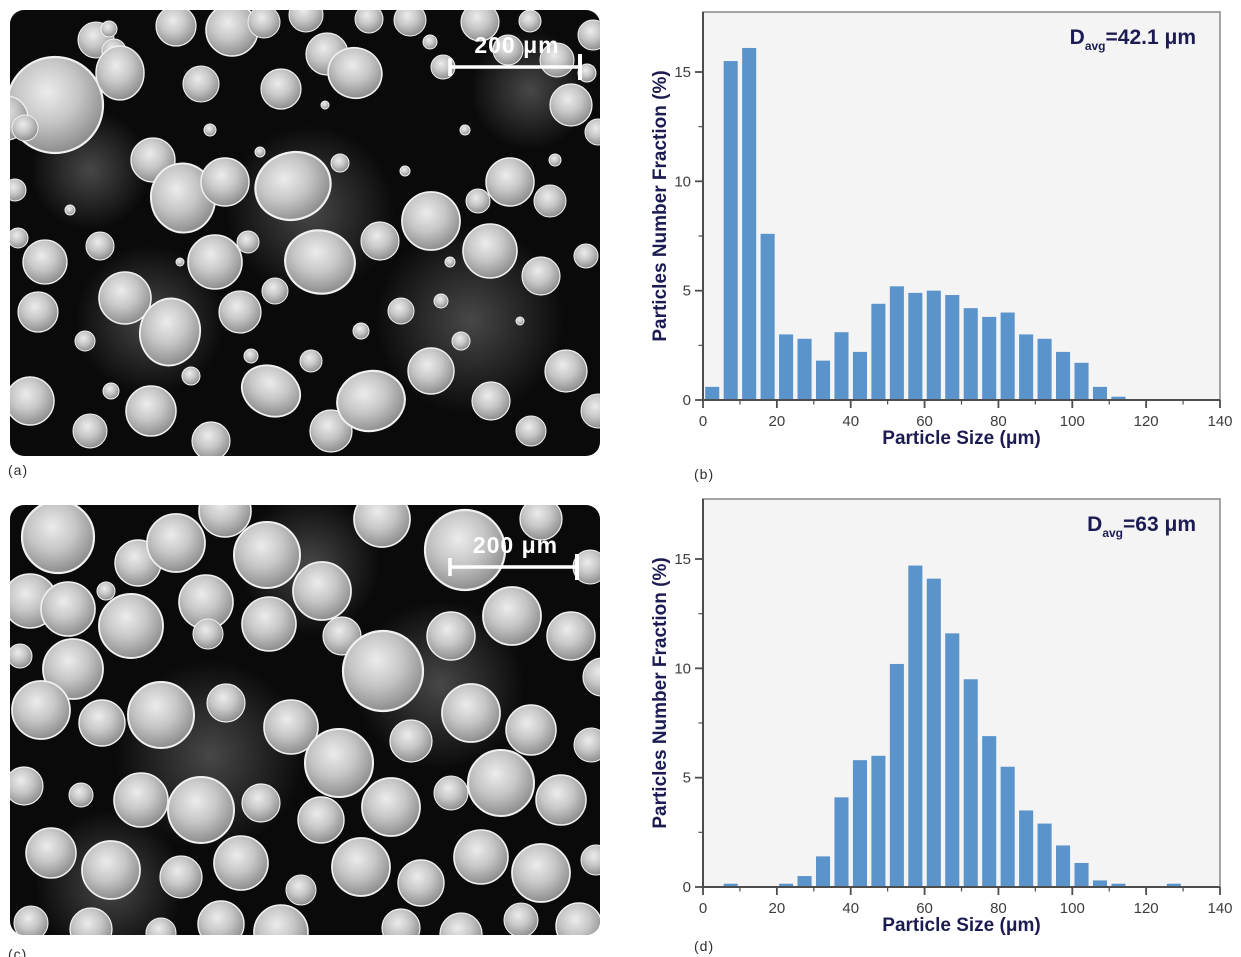  Describe the element at coordinates (1072, 421) in the screenshot. I see `svg-text: 100` at that location.